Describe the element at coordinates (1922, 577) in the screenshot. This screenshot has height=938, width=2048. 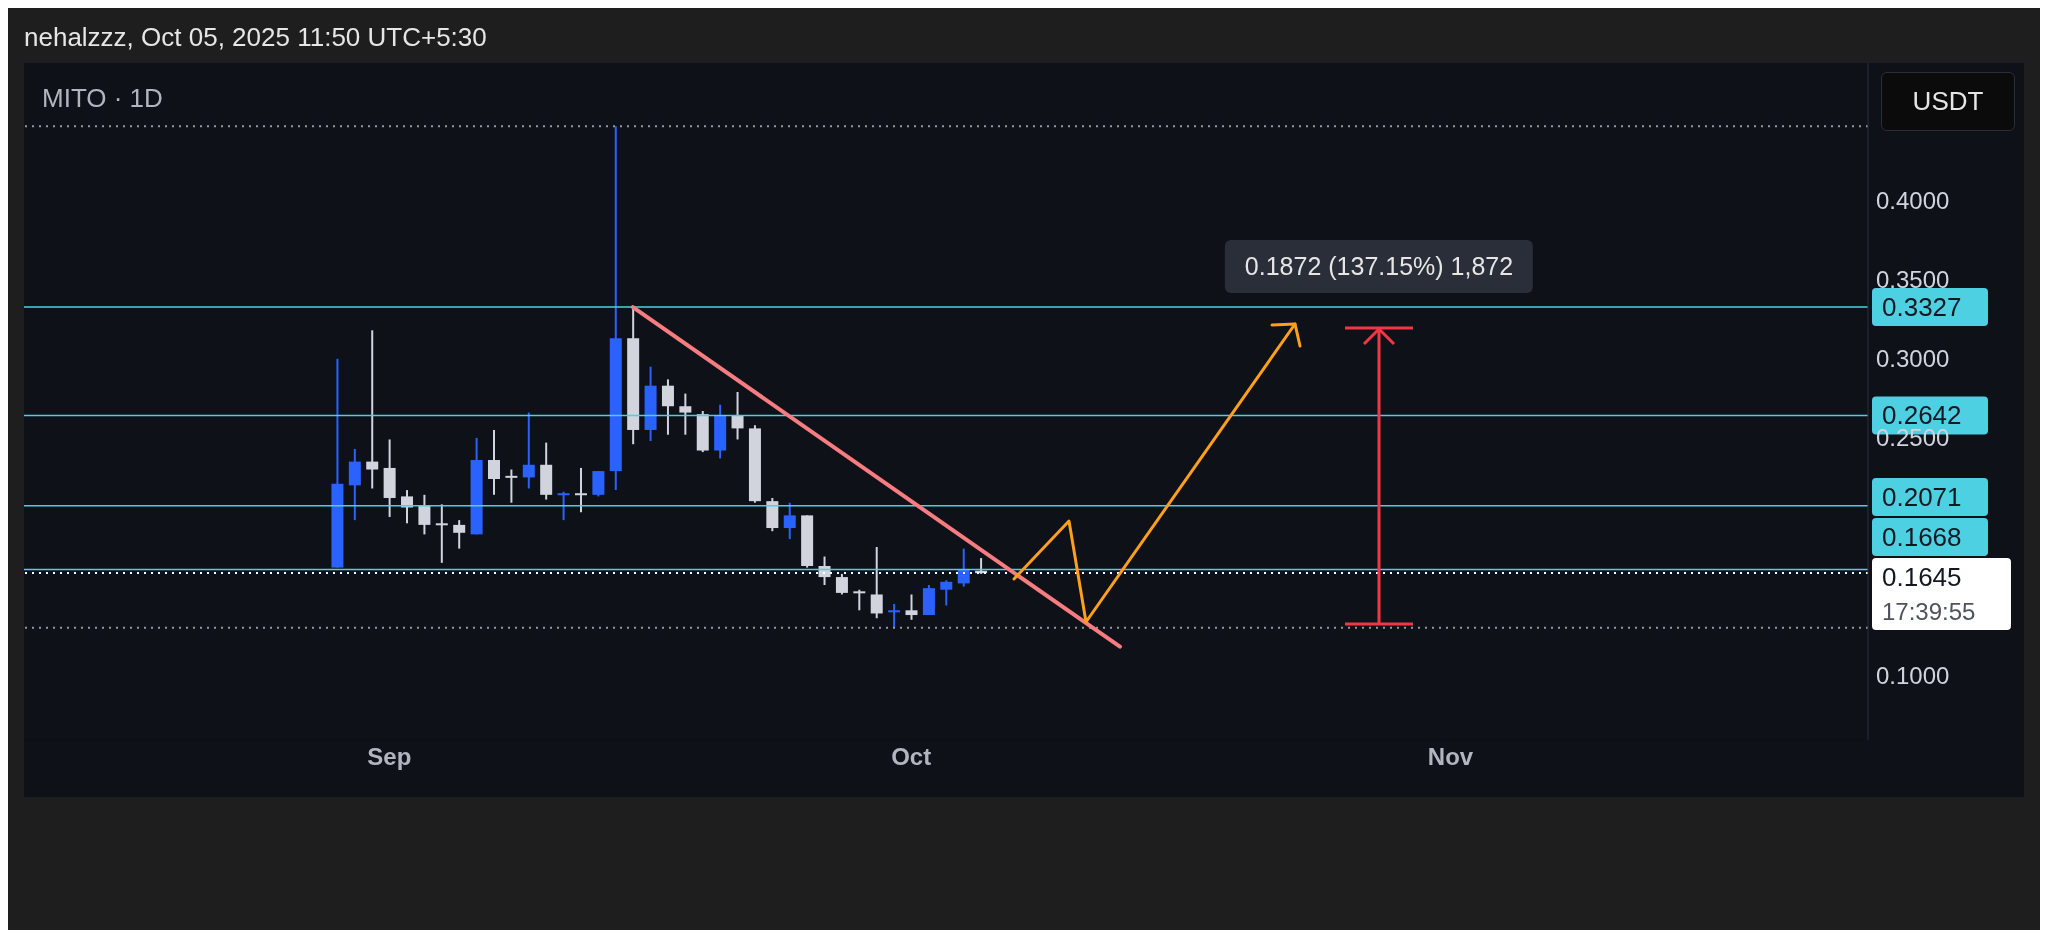
I see `ref-line-label: 0.1645` at that location.